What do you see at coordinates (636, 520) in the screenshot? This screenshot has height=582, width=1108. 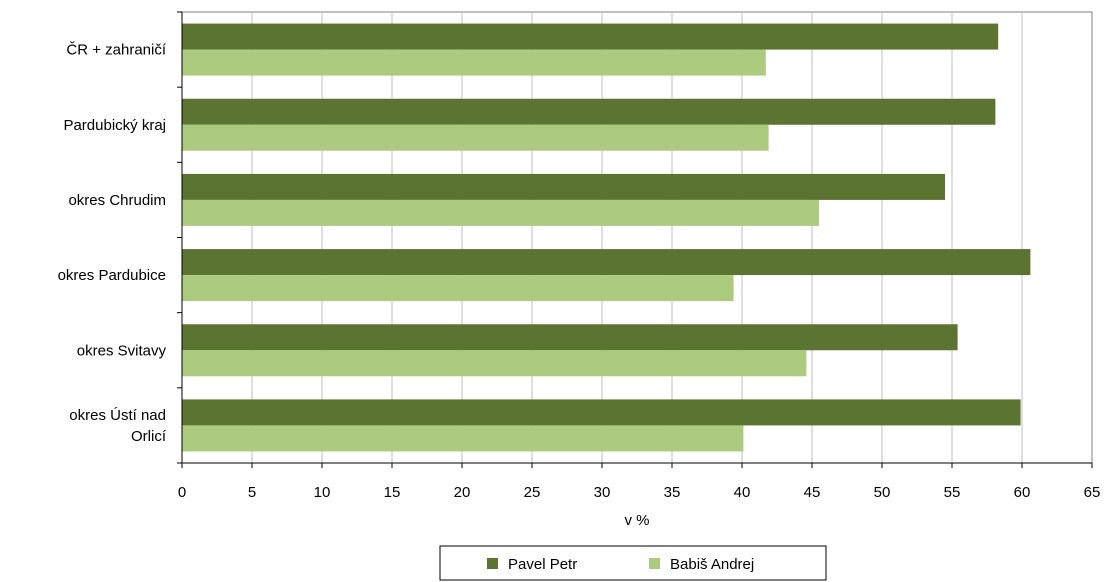 I see `x-axis-title: v %` at bounding box center [636, 520].